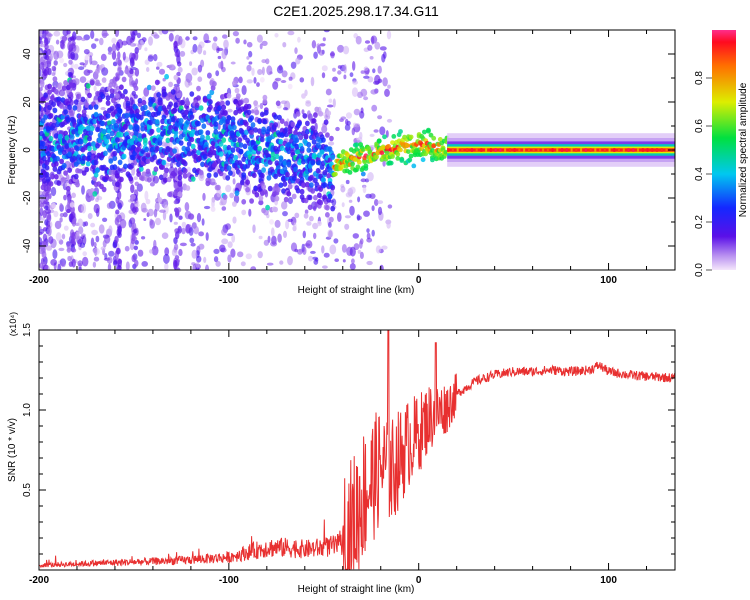 Image resolution: width=750 pixels, height=600 pixels. Describe the element at coordinates (12, 450) in the screenshot. I see `snr-ylabel: SNR (10 * v/v)` at that location.